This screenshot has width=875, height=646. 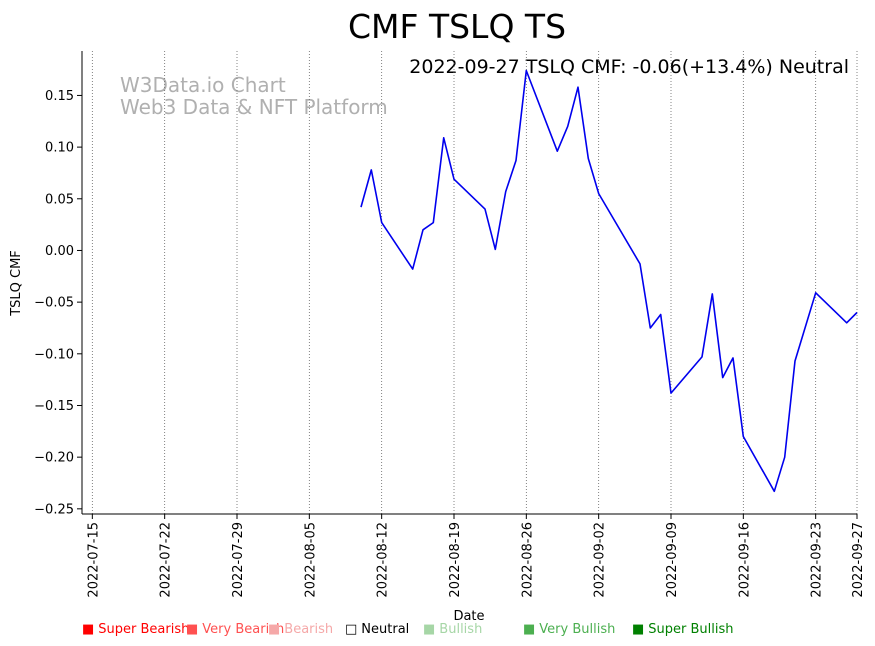 What do you see at coordinates (59, 96) in the screenshot?
I see `y-tick-label: 0.15` at bounding box center [59, 96].